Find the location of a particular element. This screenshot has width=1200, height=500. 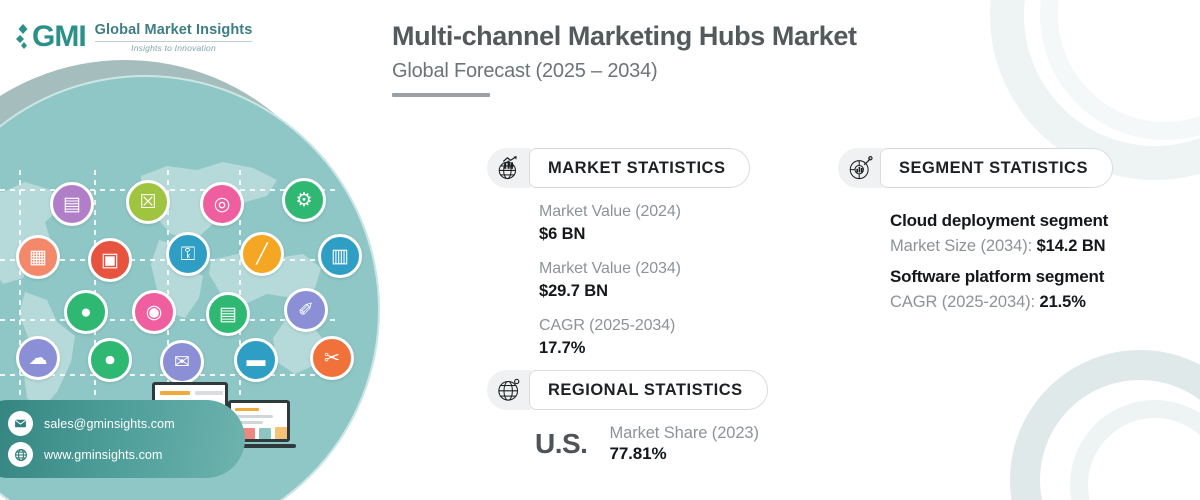

ruler-pencil-icon: ╱ is located at coordinates (262, 254).